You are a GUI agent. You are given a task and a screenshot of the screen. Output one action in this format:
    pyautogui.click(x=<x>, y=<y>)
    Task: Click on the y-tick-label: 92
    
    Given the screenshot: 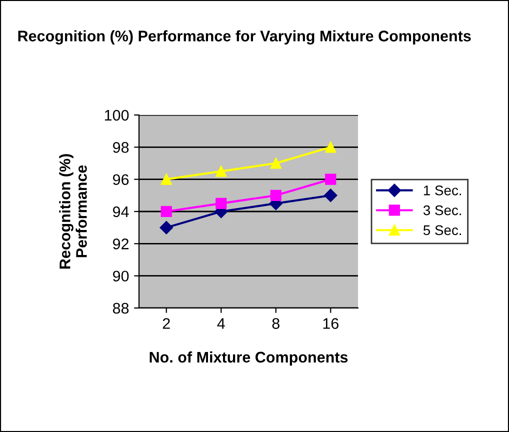 What is the action you would take?
    pyautogui.click(x=121, y=244)
    